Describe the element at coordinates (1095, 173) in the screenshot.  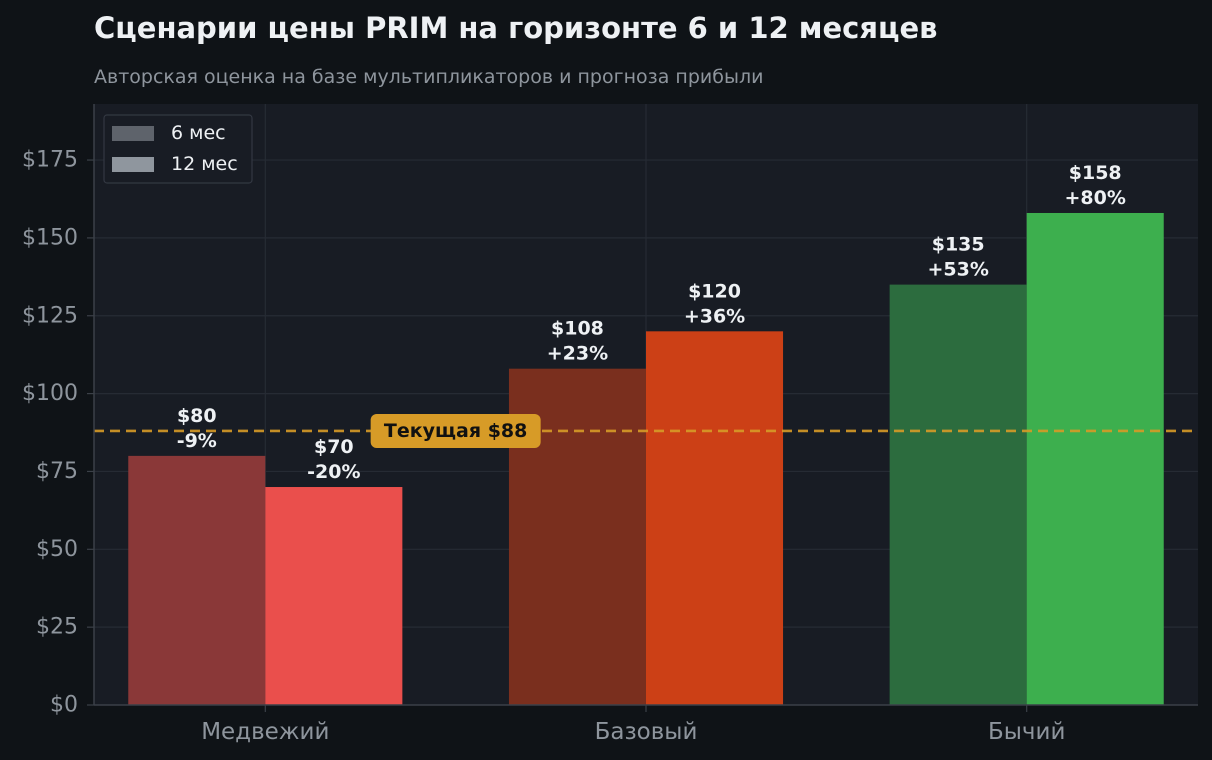
I see `bar-value-label: $158` at that location.